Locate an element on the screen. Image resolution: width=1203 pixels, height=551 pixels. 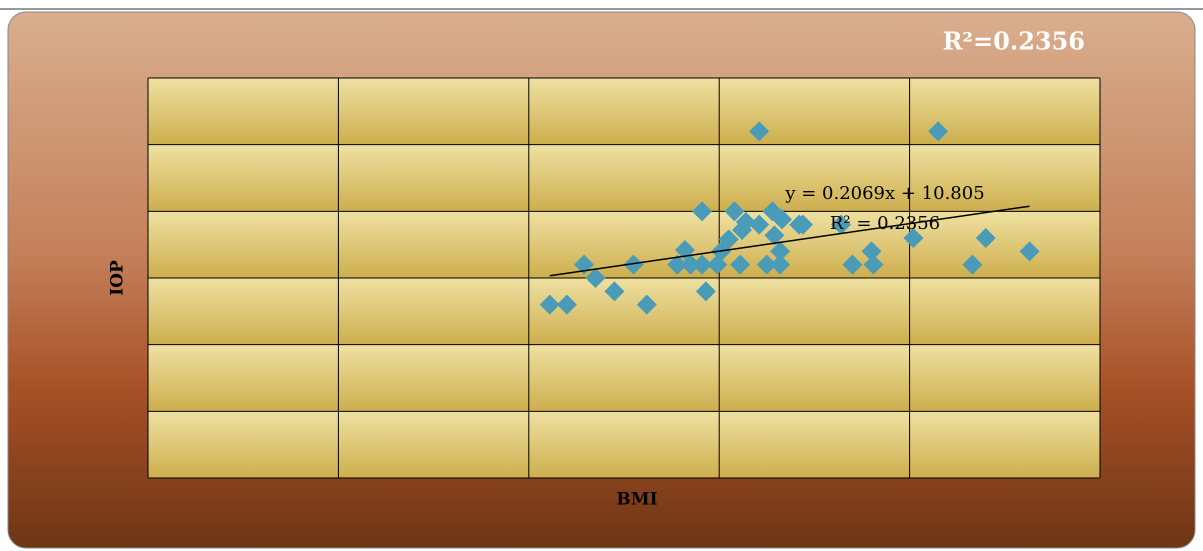
trendline-r-squared: R² = 0.2356 is located at coordinates (885, 223).